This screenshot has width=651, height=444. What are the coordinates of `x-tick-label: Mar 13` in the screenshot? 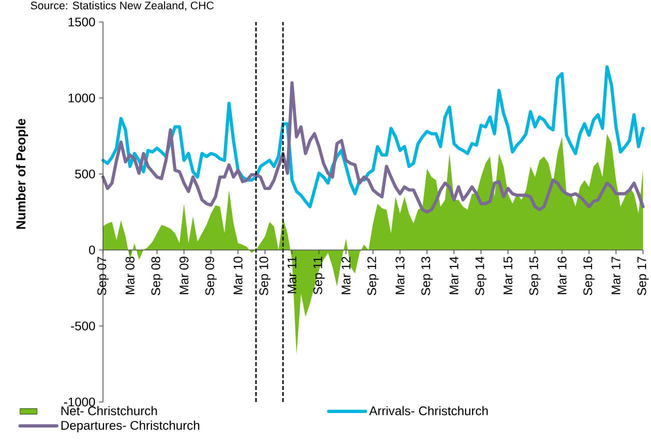 It's located at (400, 275).